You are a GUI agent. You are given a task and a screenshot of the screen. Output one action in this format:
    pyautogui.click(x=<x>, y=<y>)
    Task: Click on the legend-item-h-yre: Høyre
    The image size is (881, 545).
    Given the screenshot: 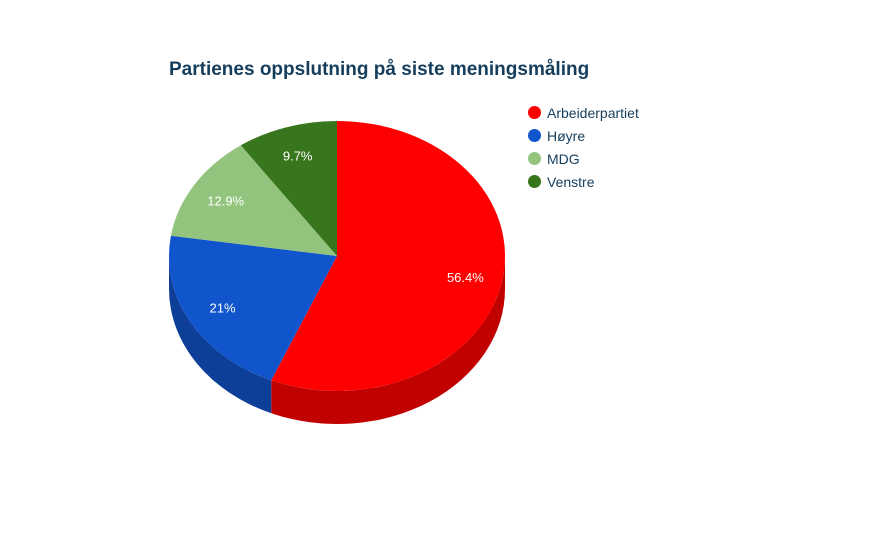 What is the action you would take?
    pyautogui.click(x=583, y=135)
    